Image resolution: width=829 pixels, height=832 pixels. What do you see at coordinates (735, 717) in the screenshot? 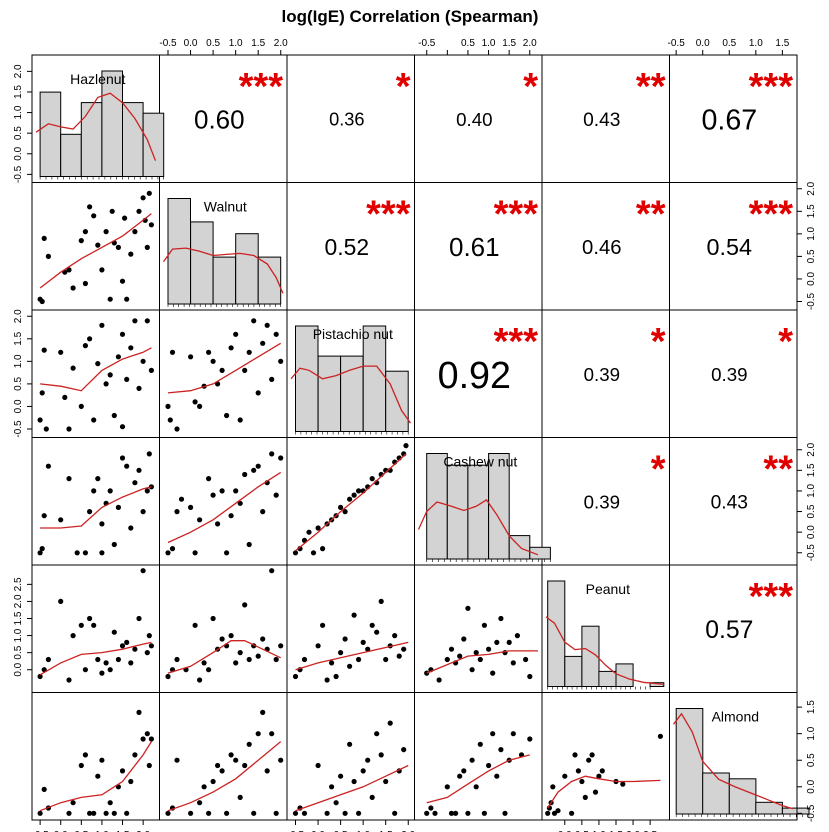
I see `variable-name-almond: Almond` at bounding box center [735, 717].